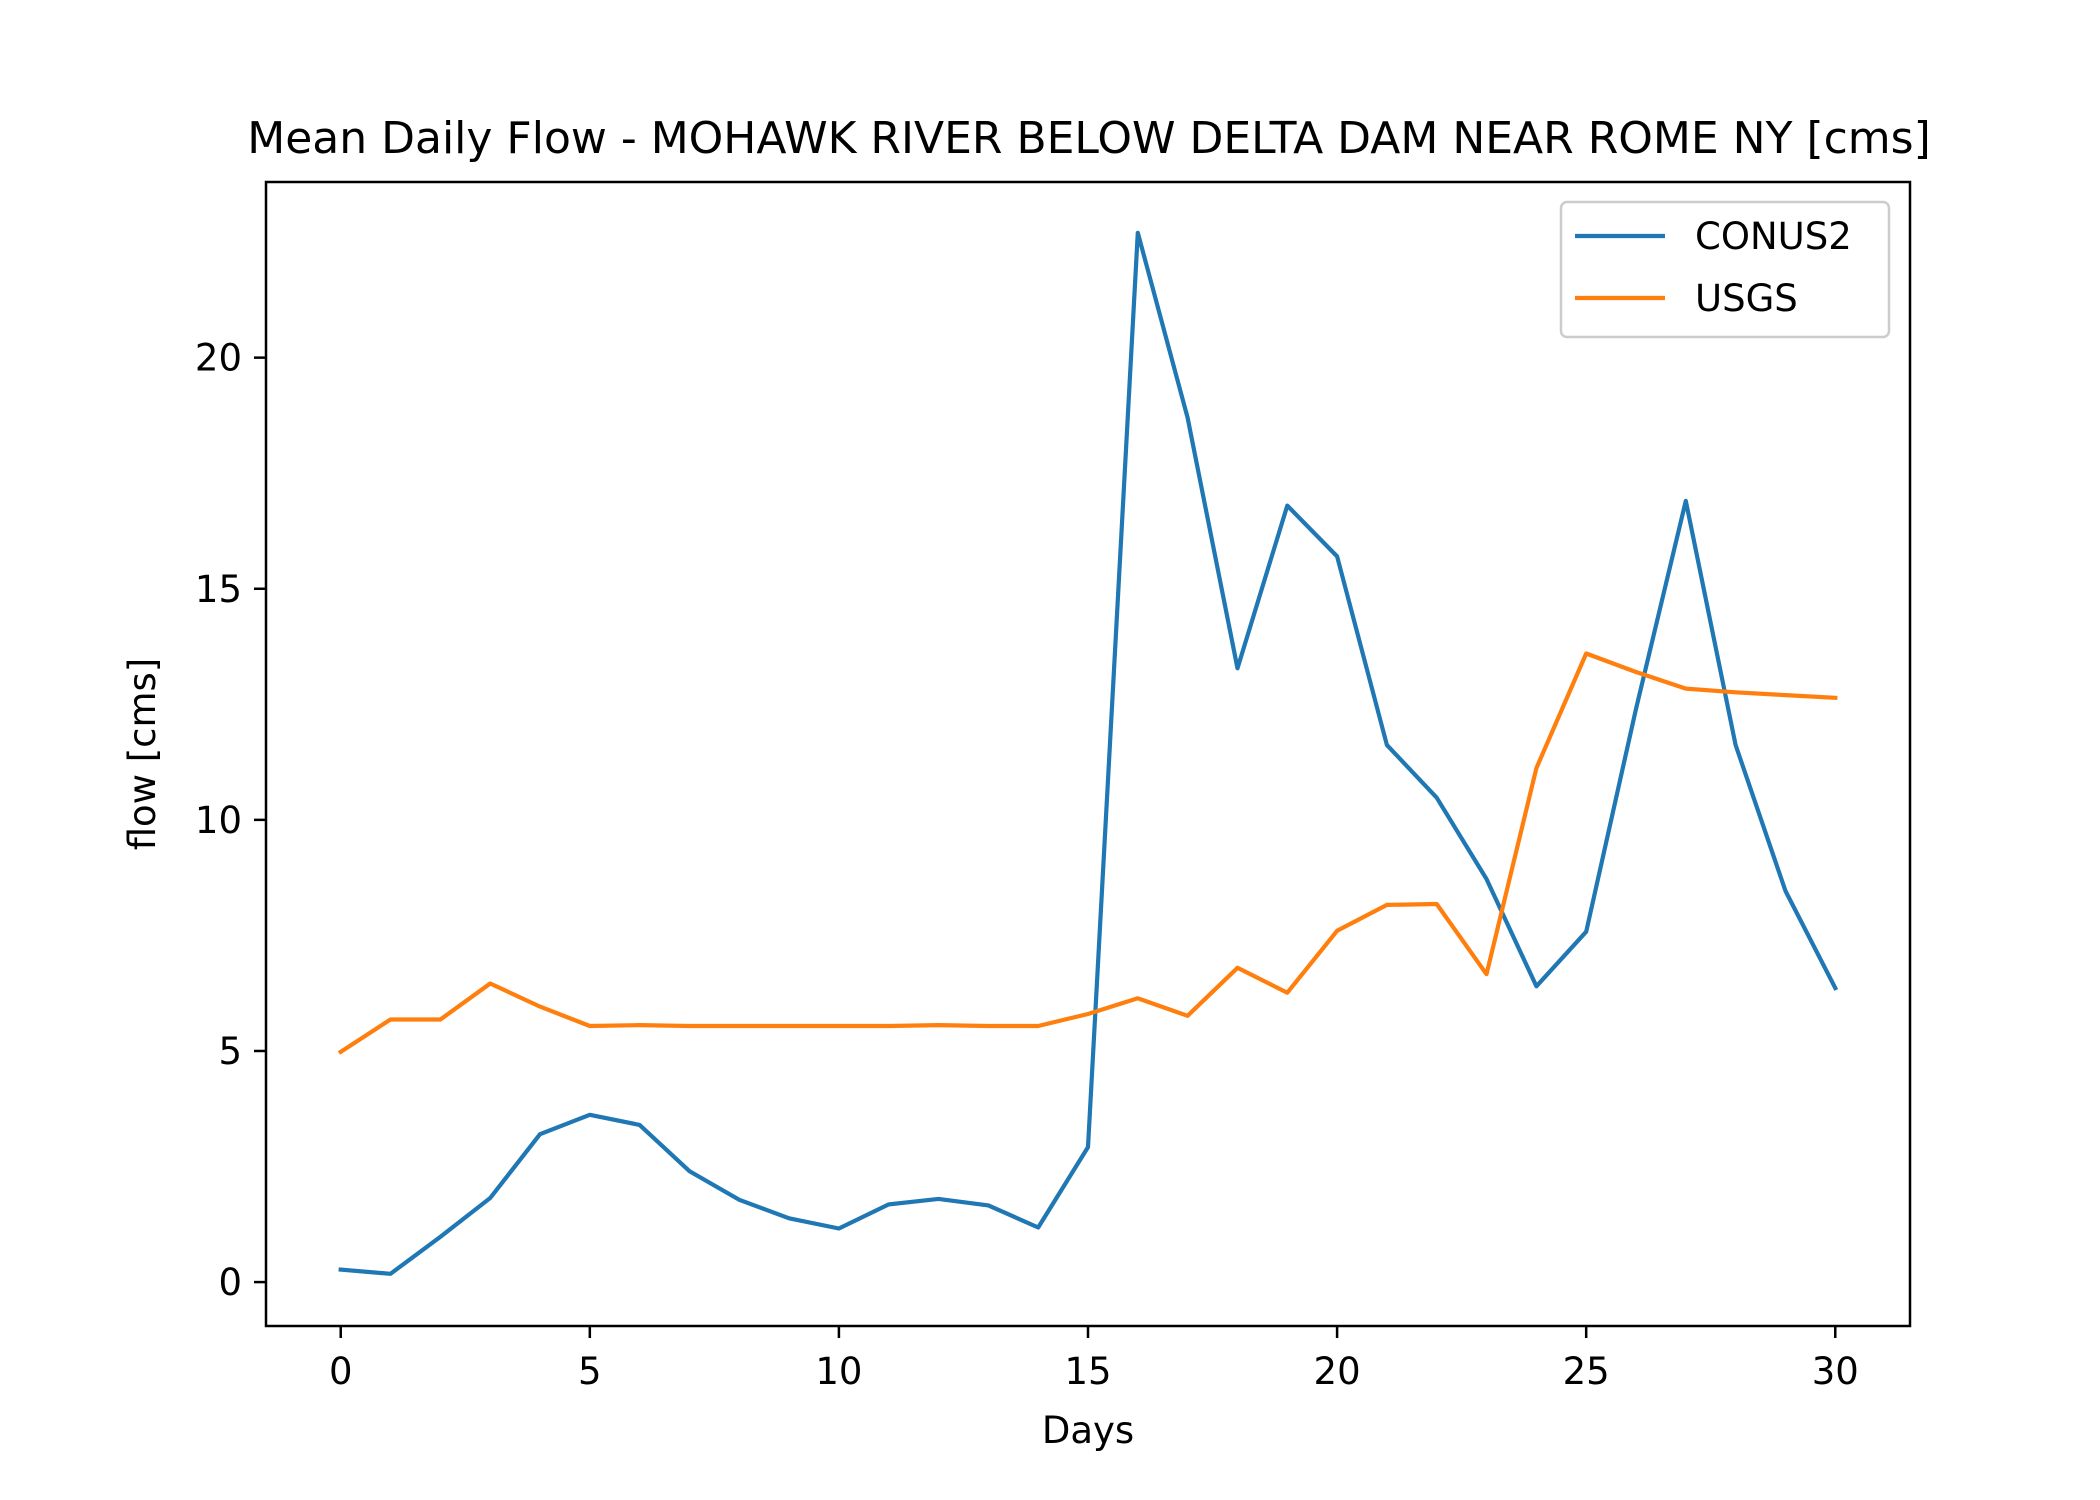 The width and height of the screenshot is (2100, 1500). Describe the element at coordinates (1725, 269) in the screenshot. I see `legend: CONUS2 USGS` at that location.